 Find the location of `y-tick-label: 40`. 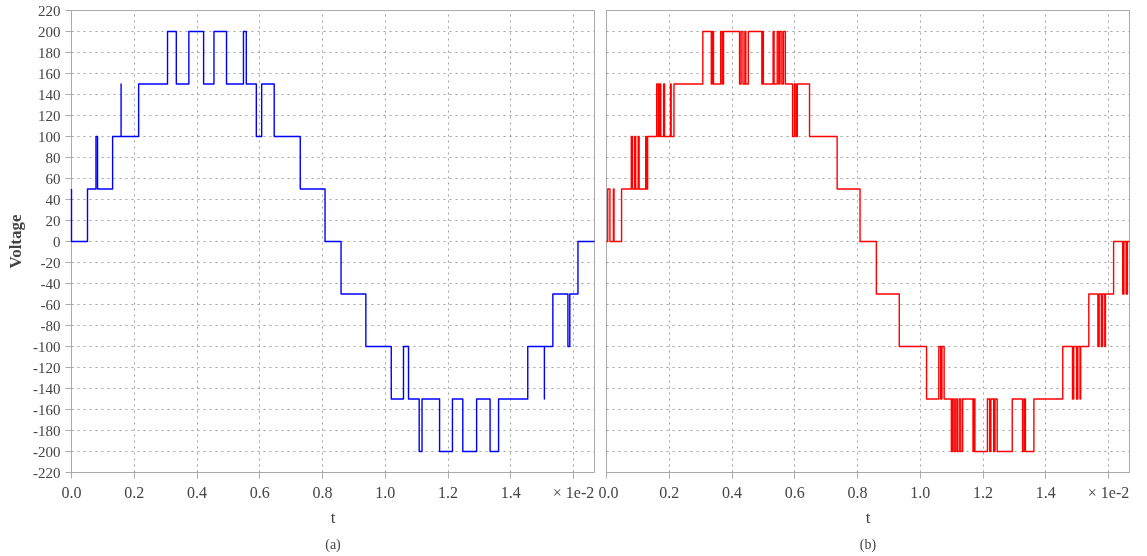

y-tick-label: 40 is located at coordinates (53, 199).